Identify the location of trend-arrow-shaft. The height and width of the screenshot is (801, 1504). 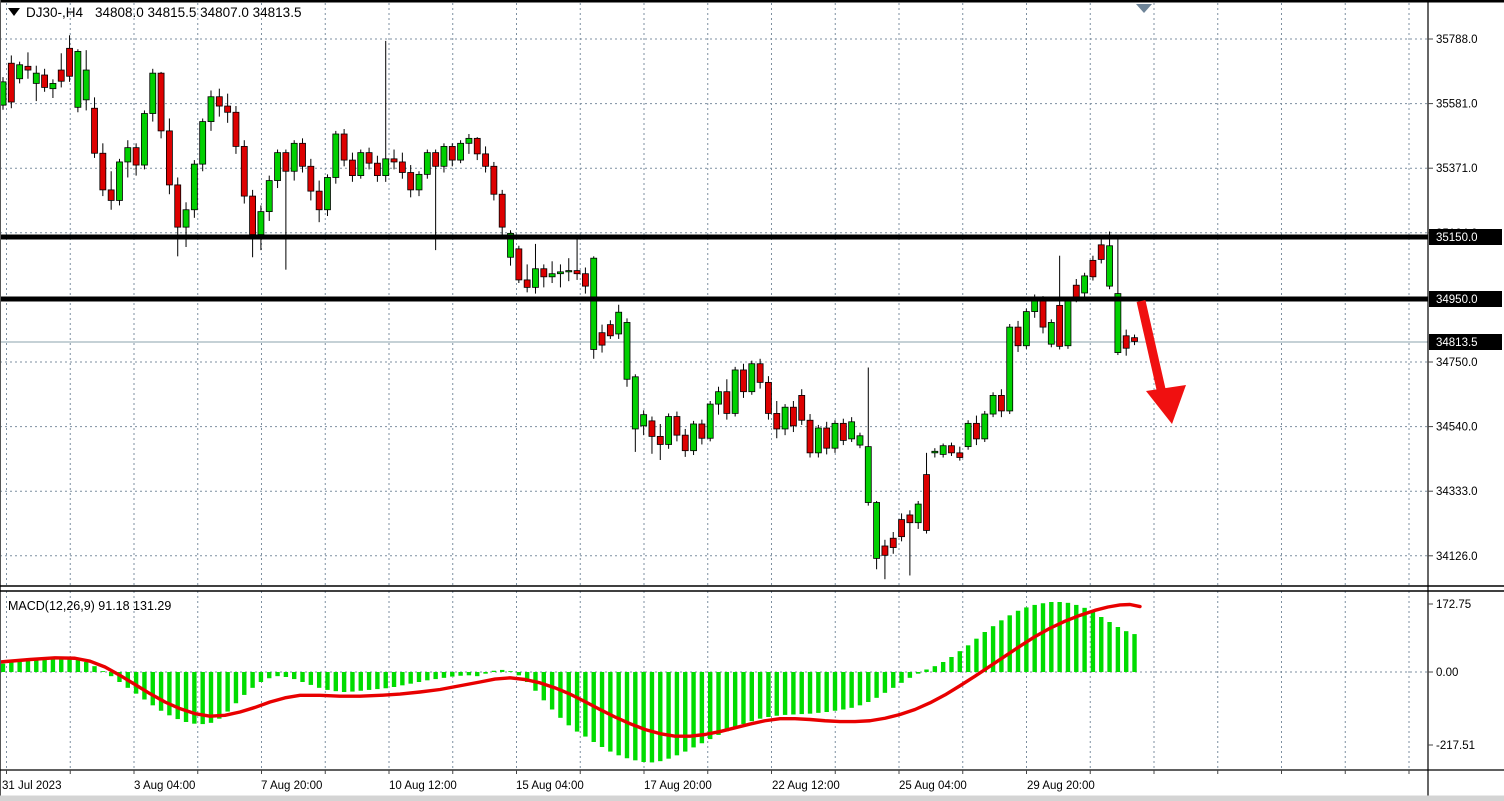
(1152, 349).